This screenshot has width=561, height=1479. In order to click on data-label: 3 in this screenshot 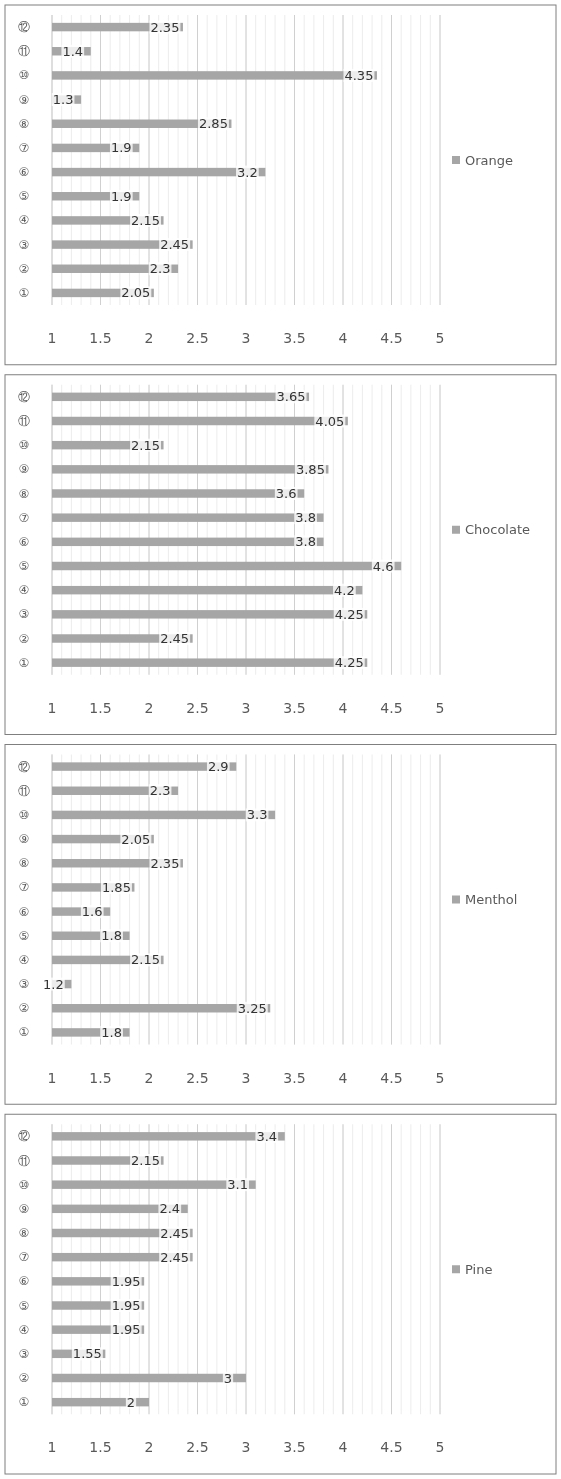, I will do `click(228, 1378)`.